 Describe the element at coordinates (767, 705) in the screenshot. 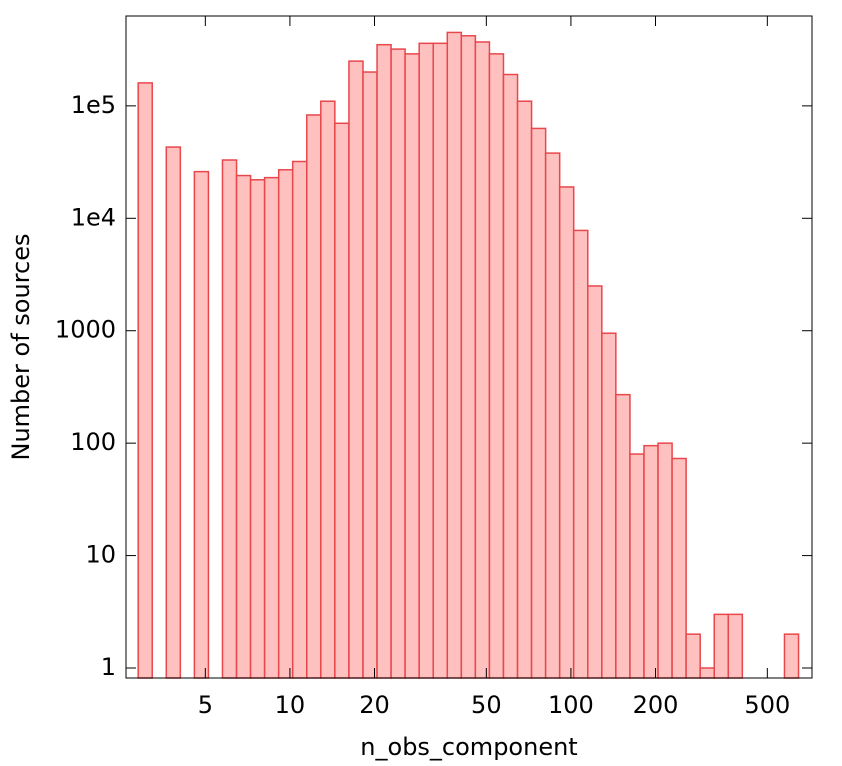

I see `x-tick-label: 500` at that location.